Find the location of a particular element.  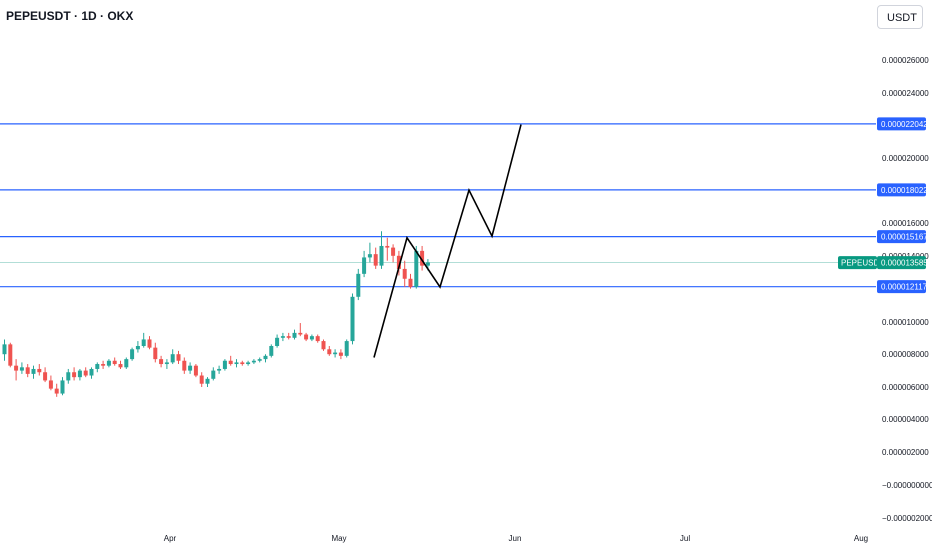

level-price-tag-label: 0.000018022 is located at coordinates (904, 190).